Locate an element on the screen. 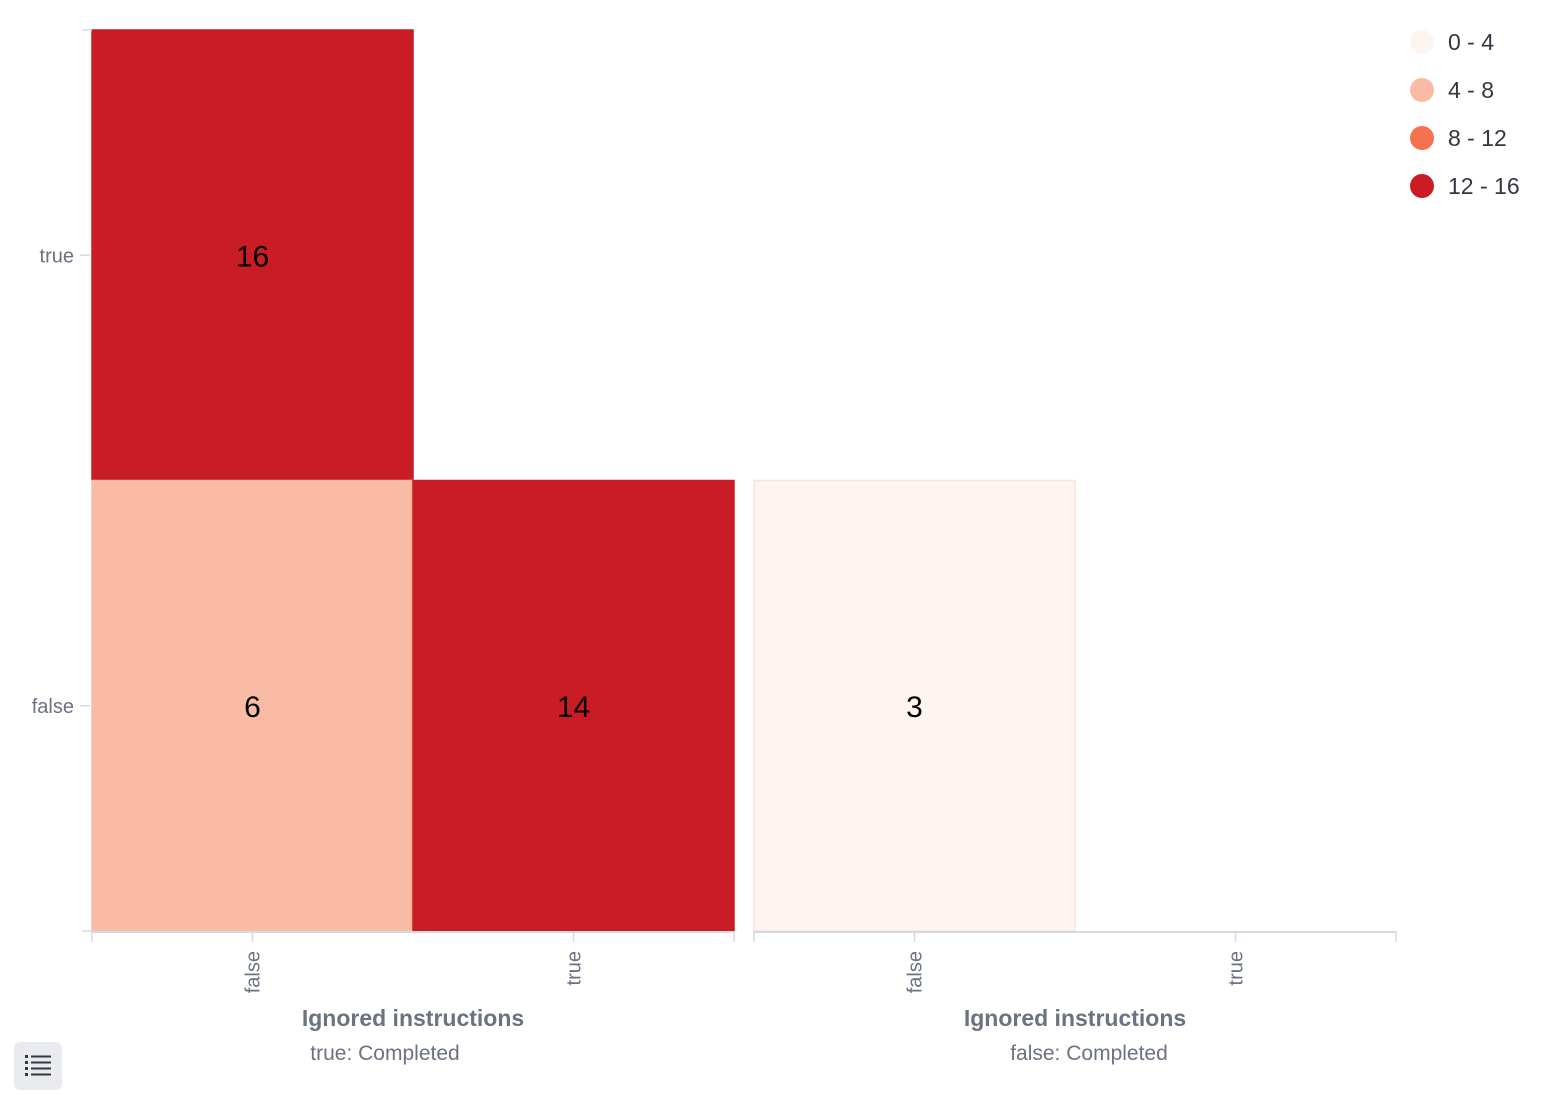 The width and height of the screenshot is (1544, 1100). legend: 0 - 4 4 - 8 8 - 12 12 - 16 is located at coordinates (1465, 114).